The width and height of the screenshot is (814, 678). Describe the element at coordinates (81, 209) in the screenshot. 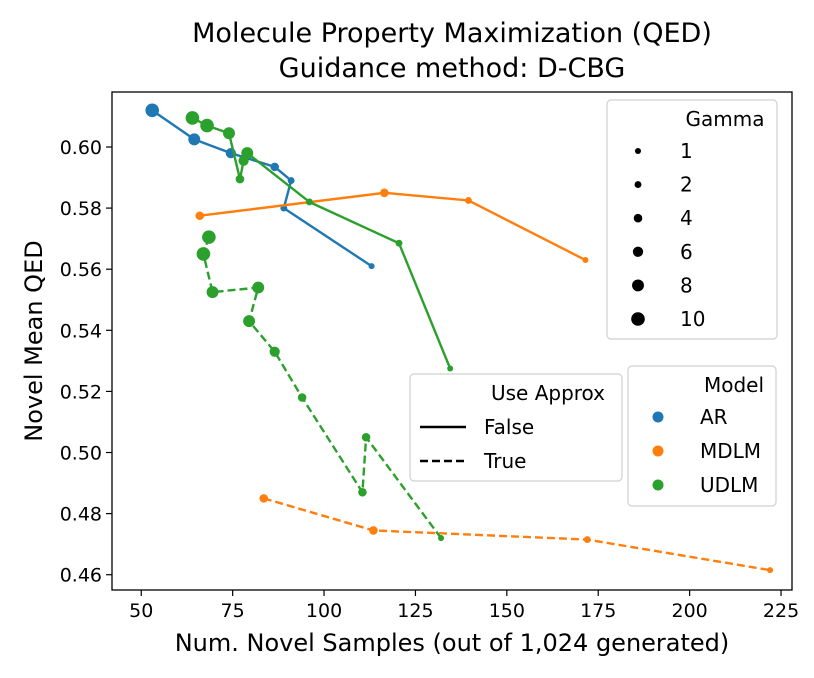

I see `y-tick-label: 0.58` at that location.